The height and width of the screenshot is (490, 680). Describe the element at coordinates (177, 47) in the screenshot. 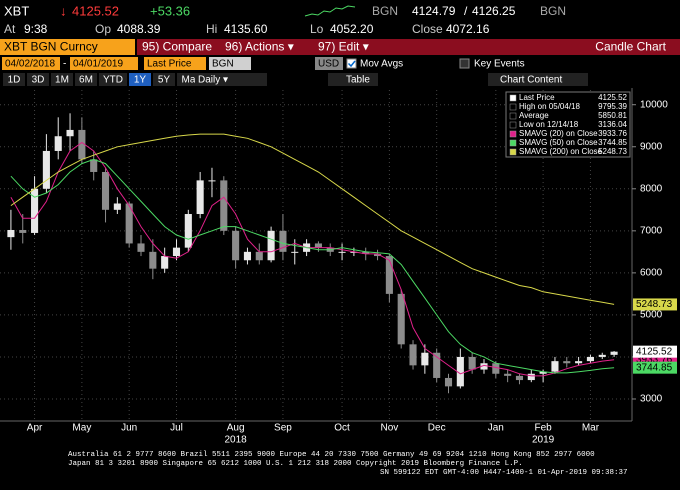

I see `menu-button: 95) Compare` at that location.